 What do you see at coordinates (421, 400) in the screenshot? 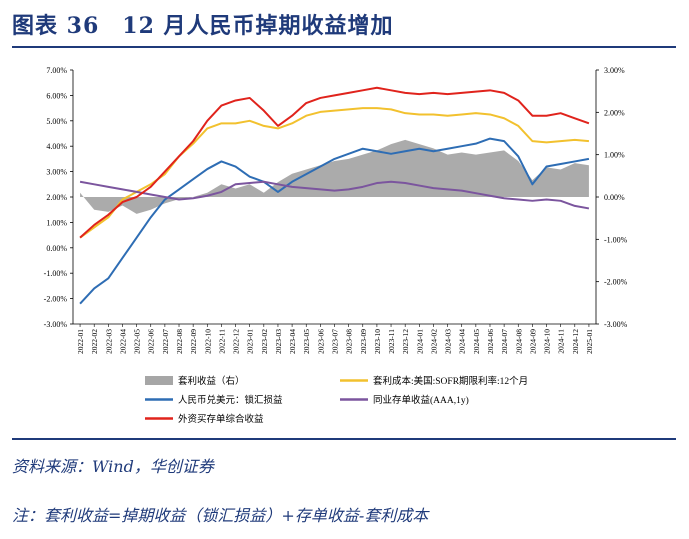
I see `legend-label: 同业存单收益(AAA,1y)` at bounding box center [421, 400].